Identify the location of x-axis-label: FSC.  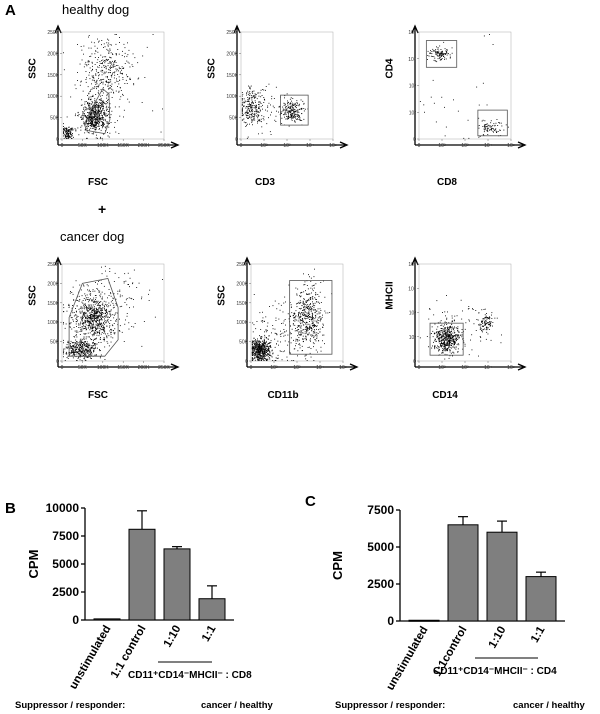
(98, 395).